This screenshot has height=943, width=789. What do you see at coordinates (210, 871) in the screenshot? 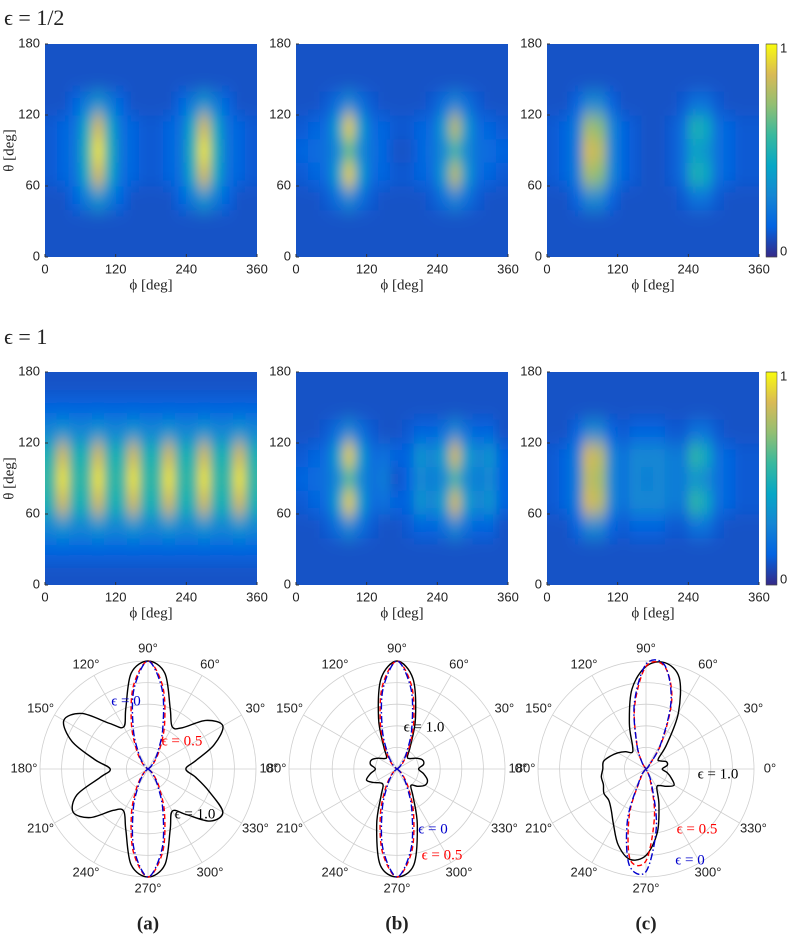
I see `angle-label: 300°` at bounding box center [210, 871].